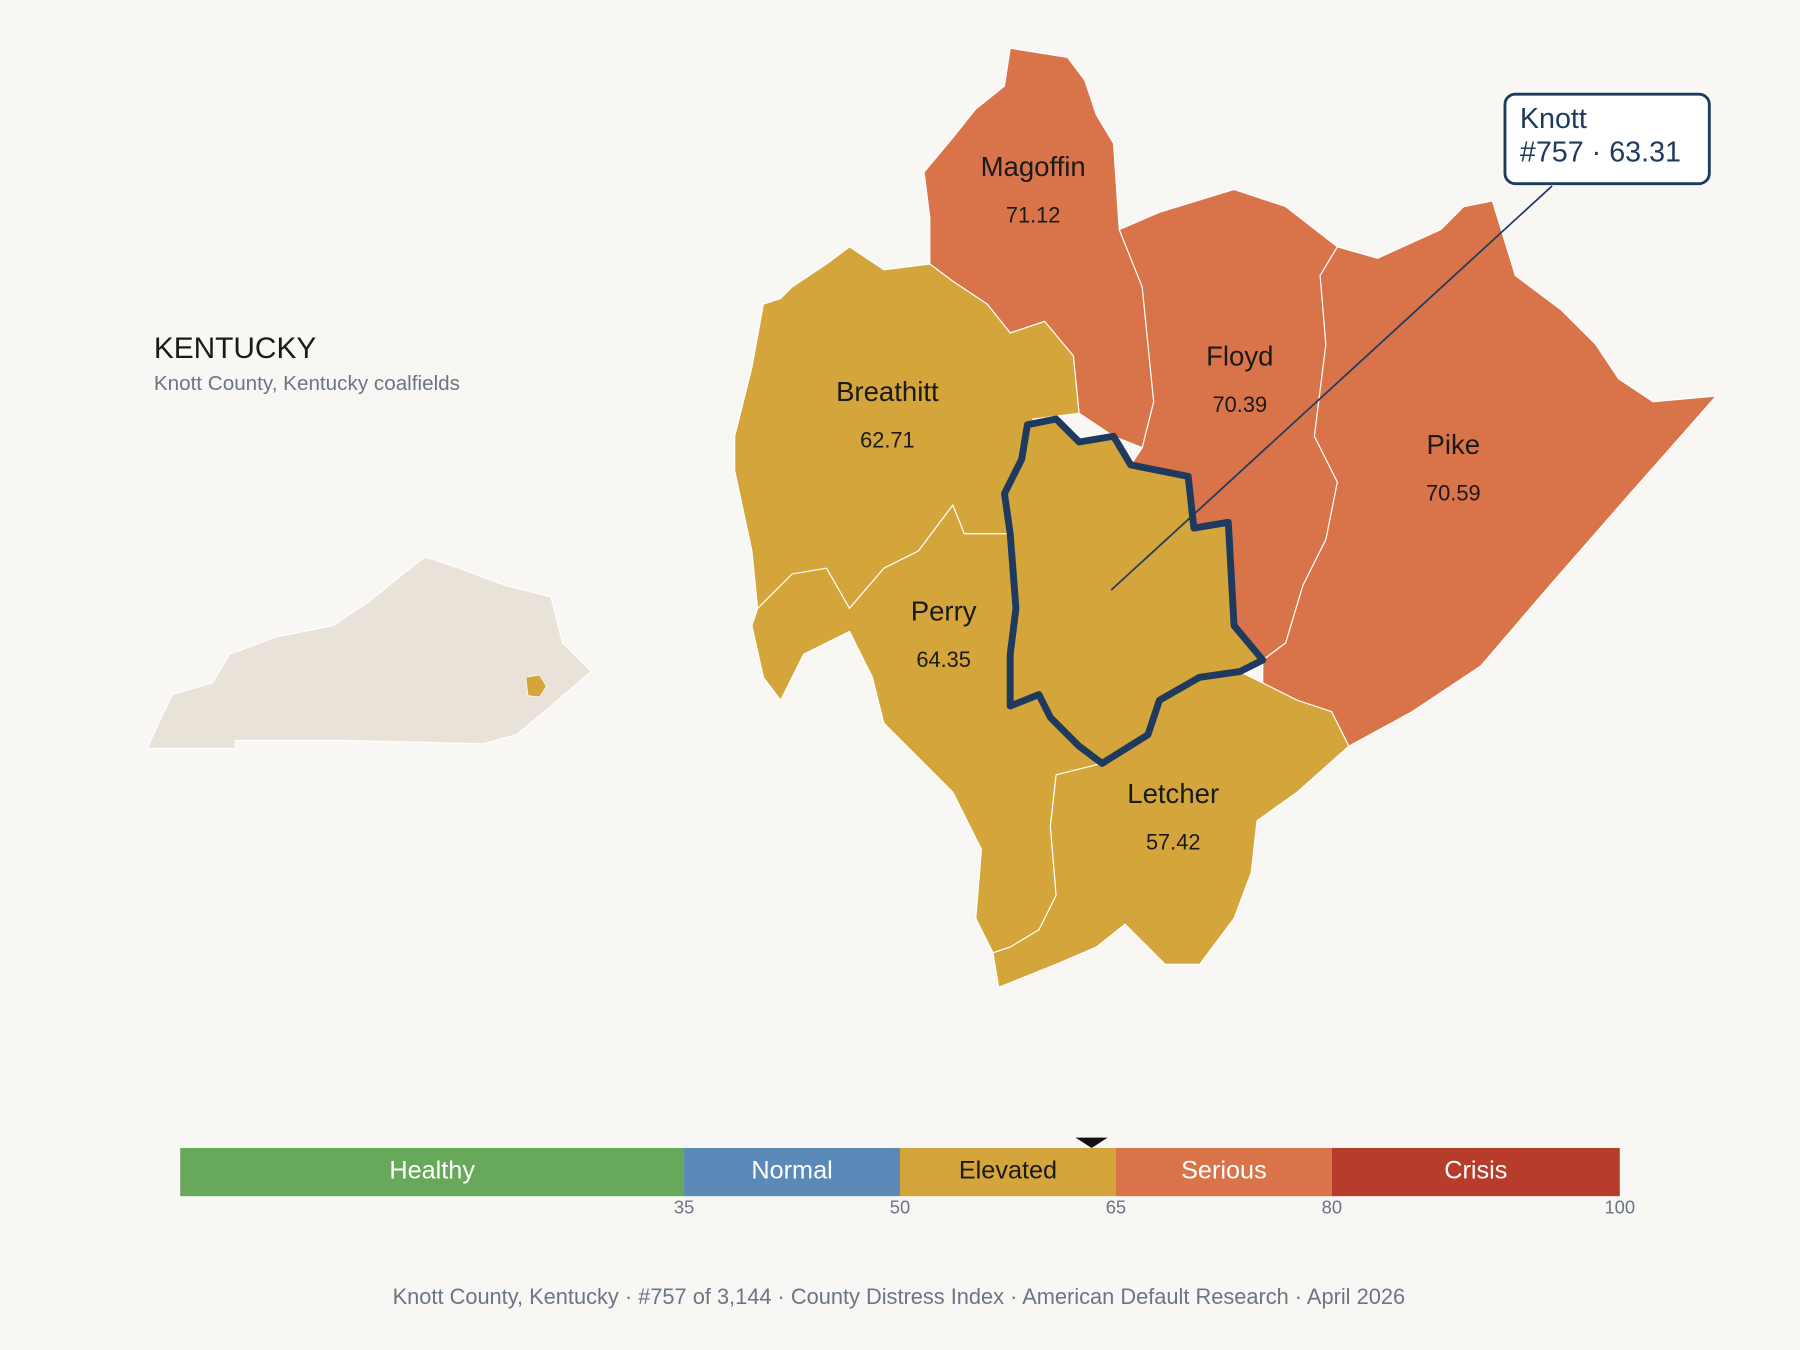  I want to click on county-score: 70.59, so click(1453, 493).